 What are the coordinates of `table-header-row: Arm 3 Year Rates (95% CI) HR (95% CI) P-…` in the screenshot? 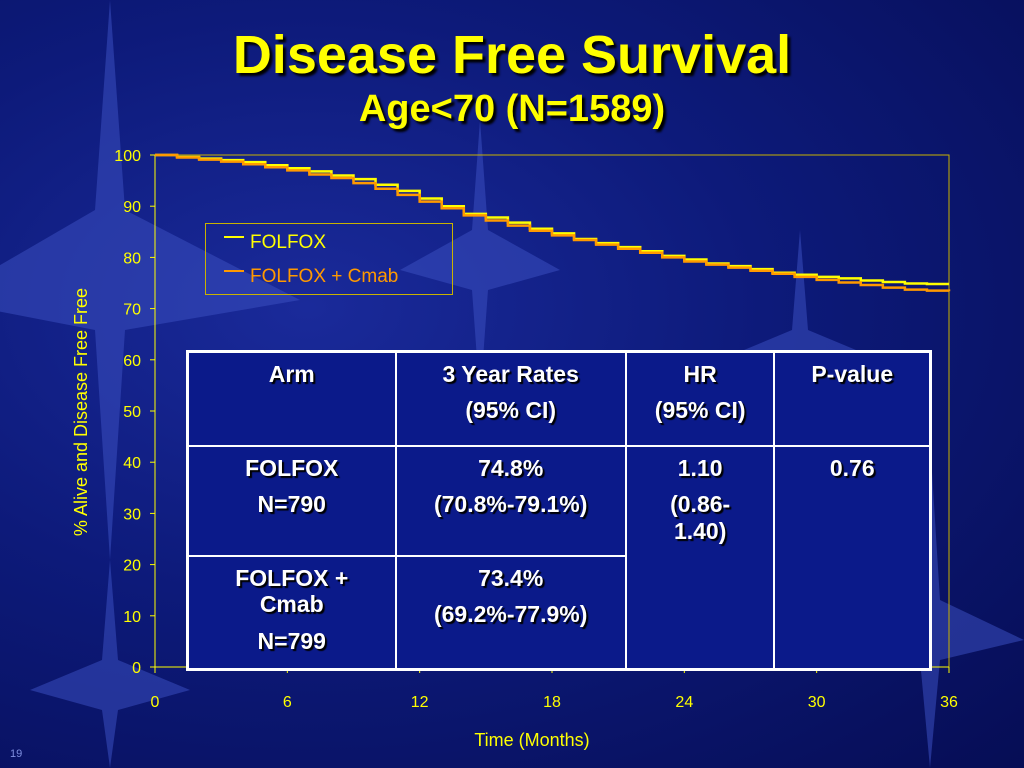 It's located at (559, 398).